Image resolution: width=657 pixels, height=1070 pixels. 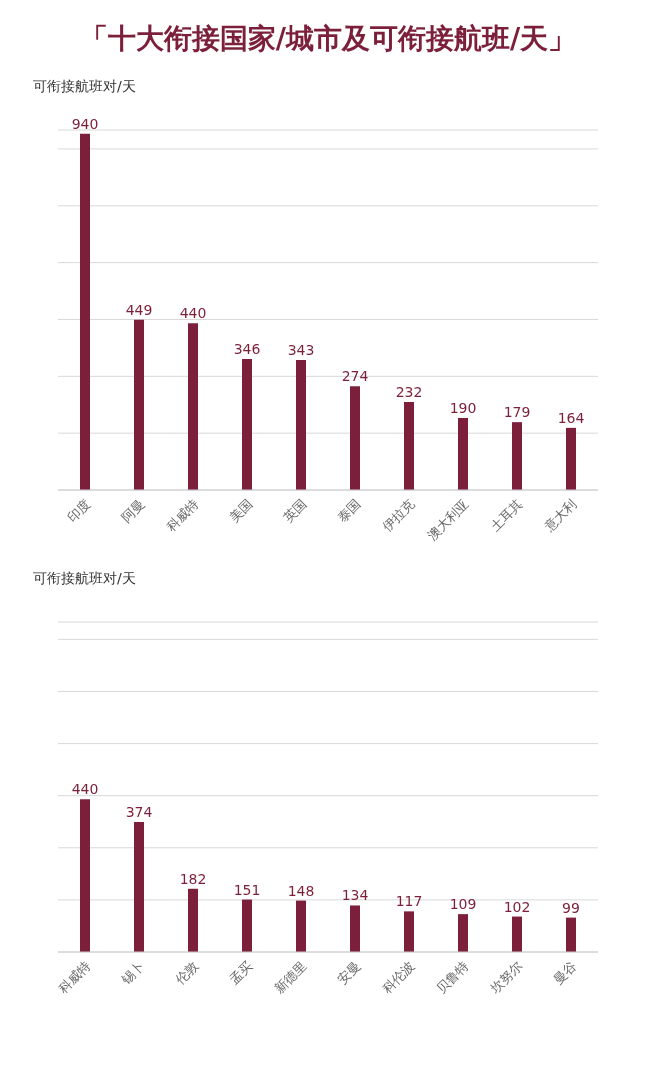 What do you see at coordinates (452, 977) in the screenshot?
I see `x-tick-label: 贝鲁特` at bounding box center [452, 977].